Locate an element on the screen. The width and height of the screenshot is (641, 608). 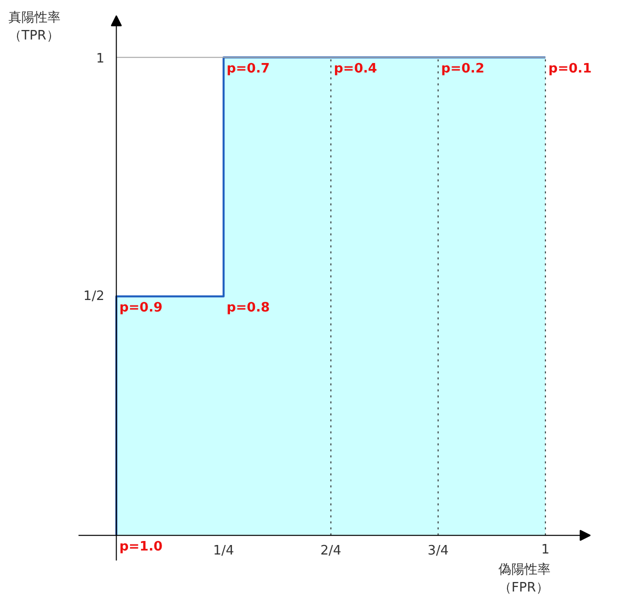
x-axis-title: 偽陽性率（FPR） is located at coordinates (524, 579).